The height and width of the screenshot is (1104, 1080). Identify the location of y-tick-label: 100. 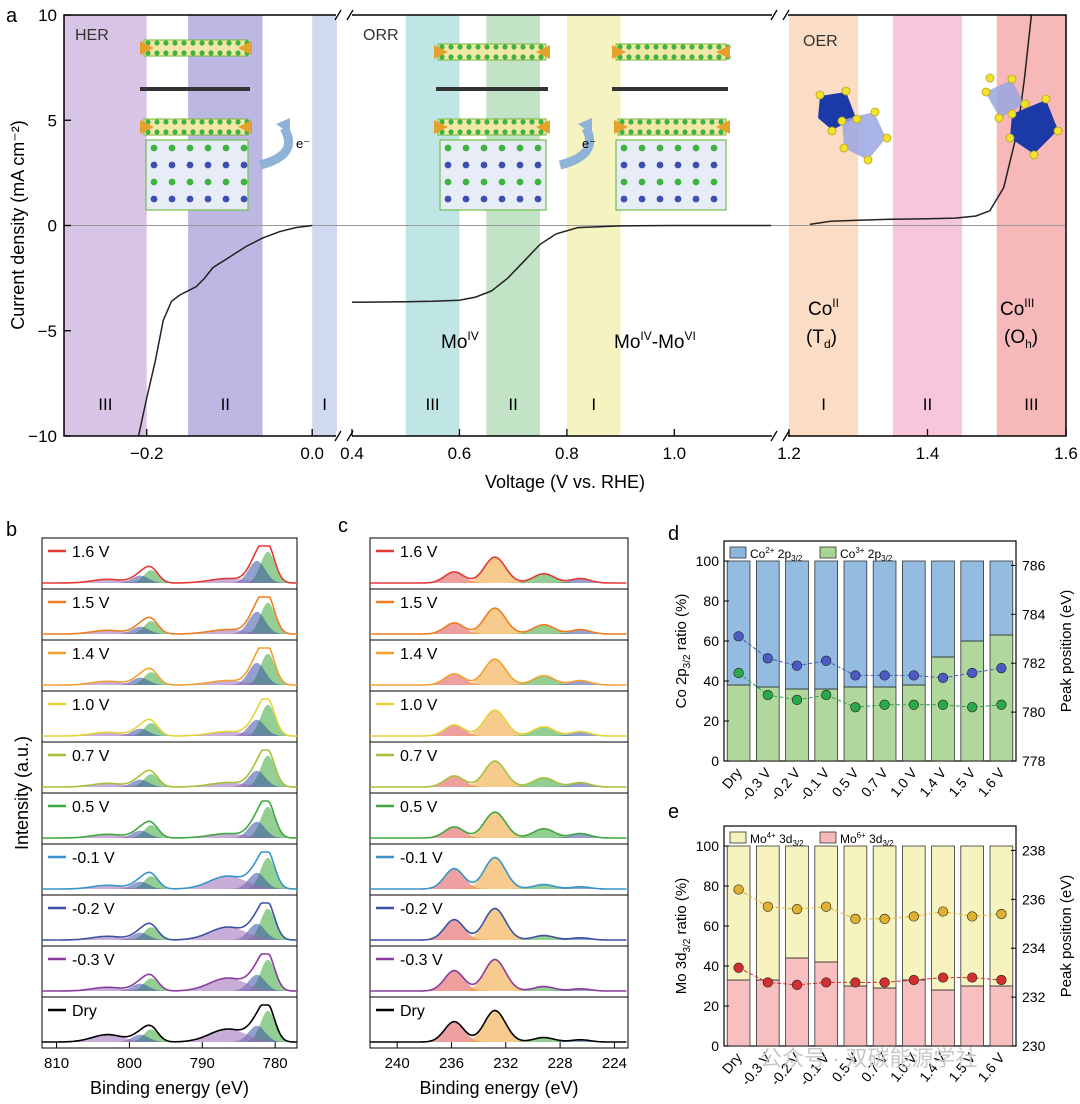
(708, 561).